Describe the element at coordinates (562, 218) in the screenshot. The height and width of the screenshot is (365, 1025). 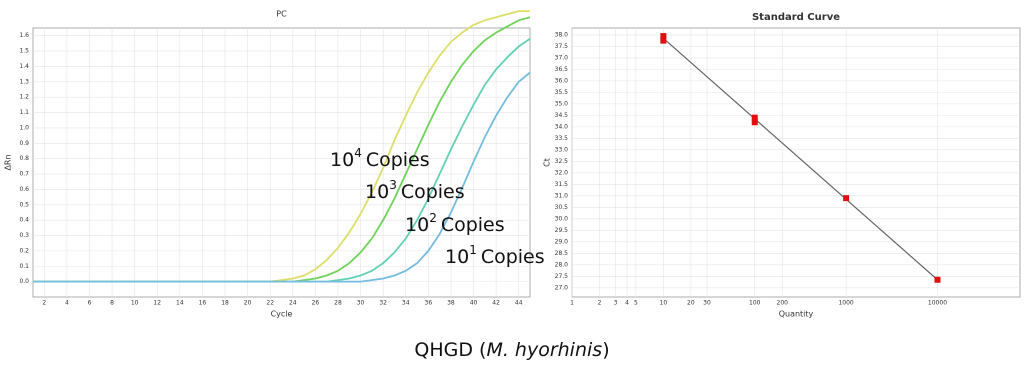
I see `y-tick-label: 30.0` at that location.